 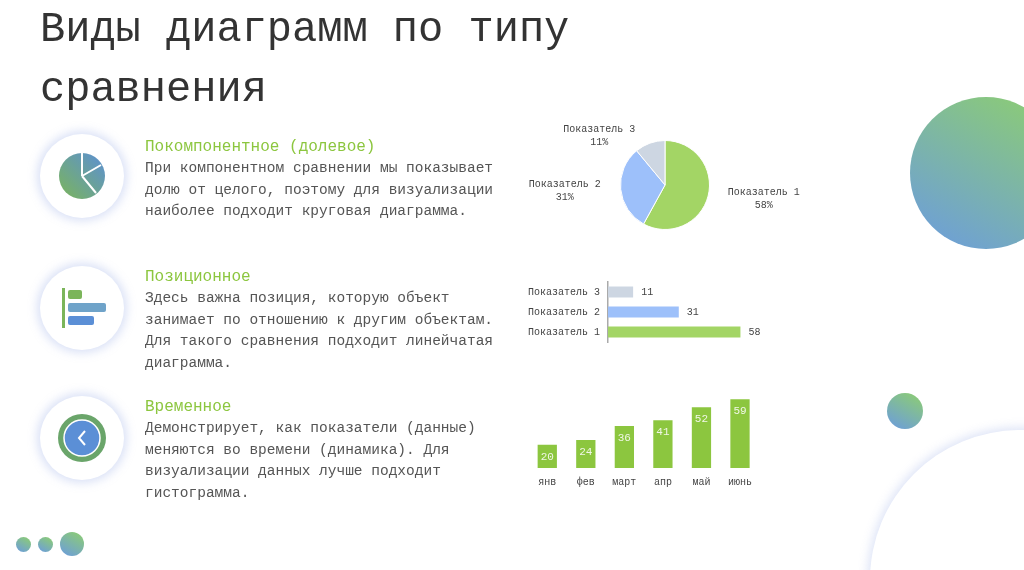 I want to click on slice-label: Показатель 3, so click(x=599, y=130).